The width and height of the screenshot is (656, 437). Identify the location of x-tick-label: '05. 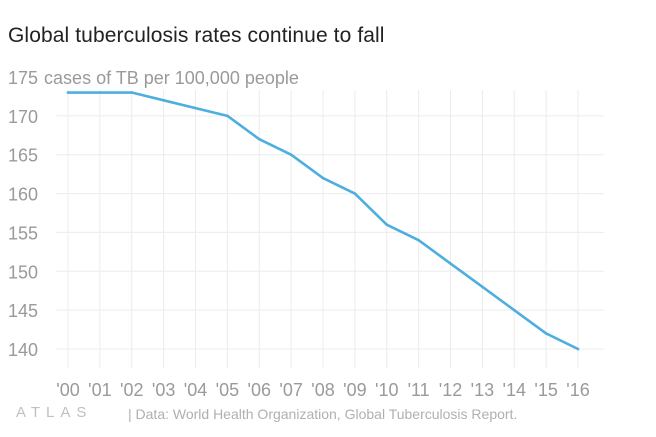
(227, 390).